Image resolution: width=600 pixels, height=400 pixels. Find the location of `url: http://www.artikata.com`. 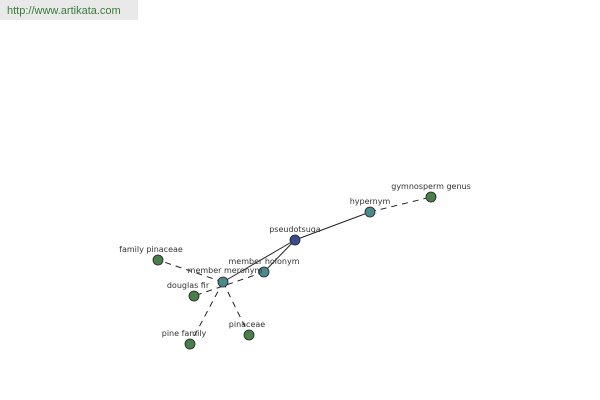

url: http://www.artikata.com is located at coordinates (64, 11).